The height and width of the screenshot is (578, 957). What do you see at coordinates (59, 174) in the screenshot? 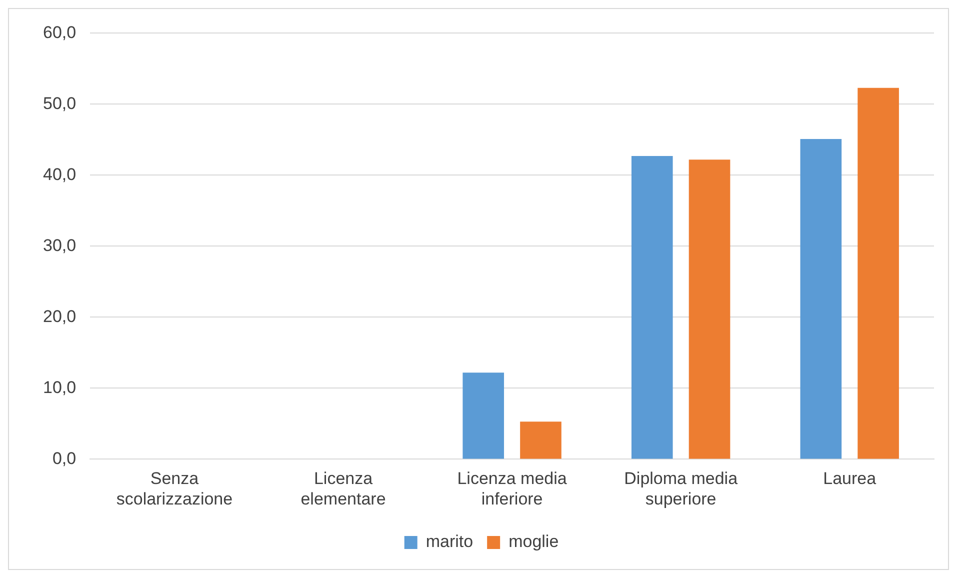
I see `y-tick-label: 40,0` at bounding box center [59, 174].